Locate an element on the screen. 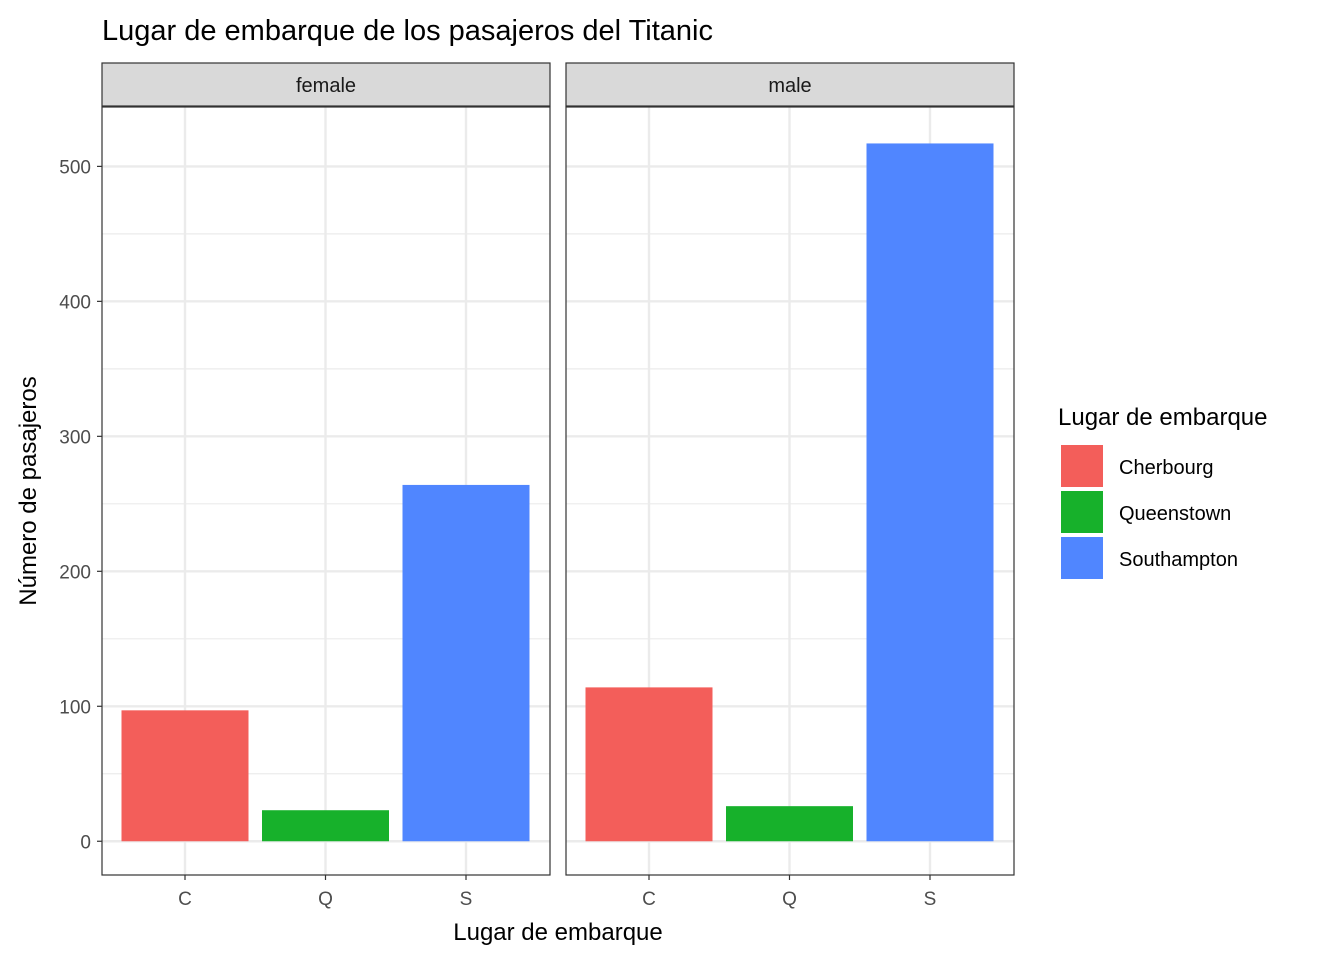 The width and height of the screenshot is (1344, 960). bar-male-Q is located at coordinates (789, 824).